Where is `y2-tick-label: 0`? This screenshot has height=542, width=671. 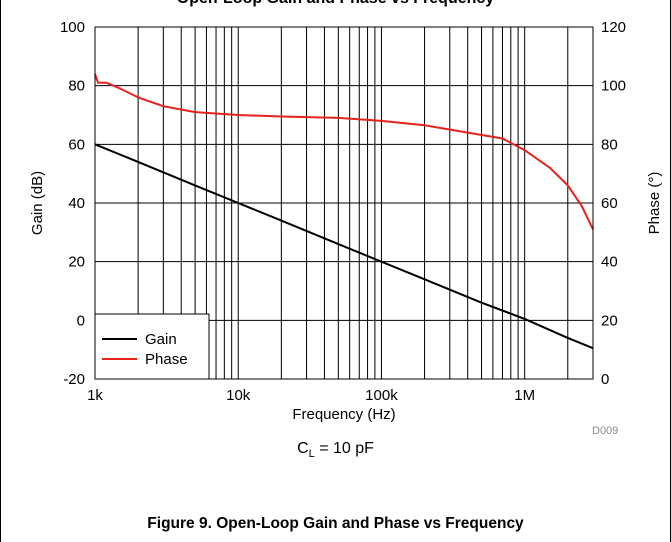 y2-tick-label: 0 is located at coordinates (605, 379).